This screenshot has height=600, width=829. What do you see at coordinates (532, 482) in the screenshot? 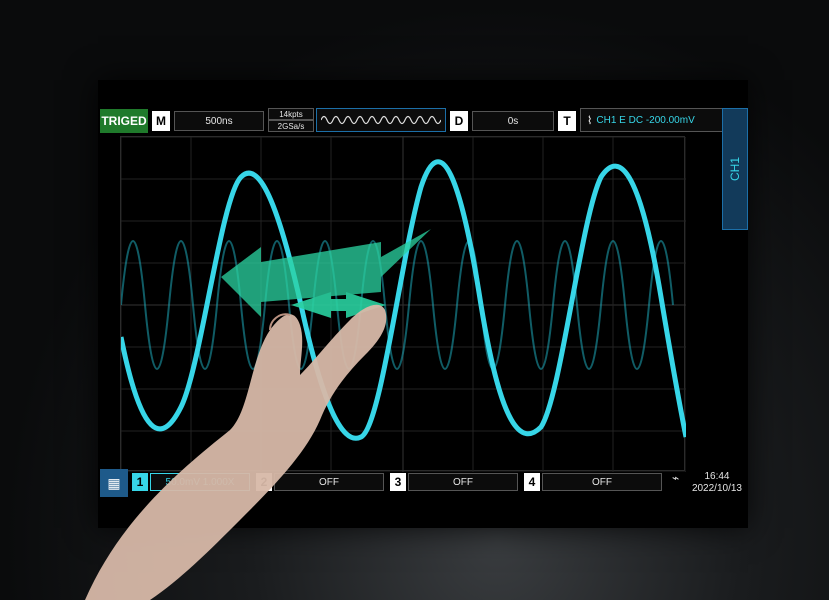
I see `ch4-num: 4` at bounding box center [532, 482].